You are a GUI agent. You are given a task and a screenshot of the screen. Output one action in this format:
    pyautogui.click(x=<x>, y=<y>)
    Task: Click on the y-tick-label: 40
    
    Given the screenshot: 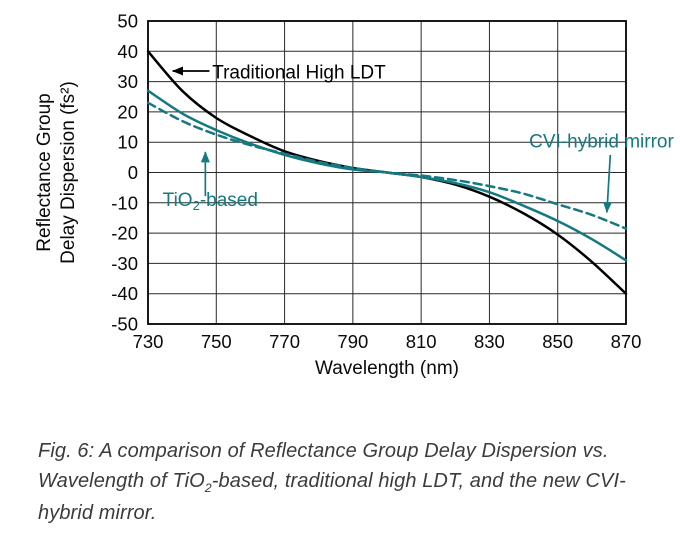 What is the action you would take?
    pyautogui.click(x=127, y=51)
    